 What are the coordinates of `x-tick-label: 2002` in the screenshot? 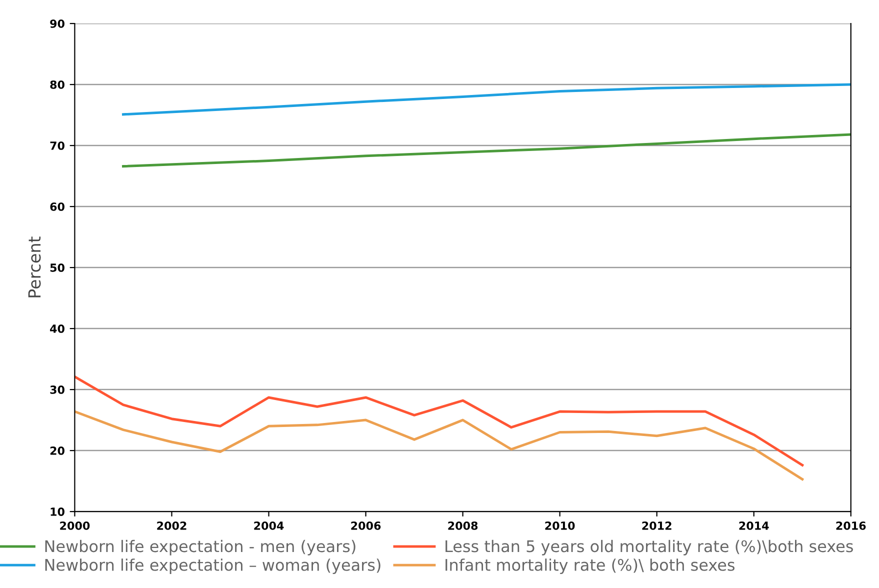 It's located at (171, 525).